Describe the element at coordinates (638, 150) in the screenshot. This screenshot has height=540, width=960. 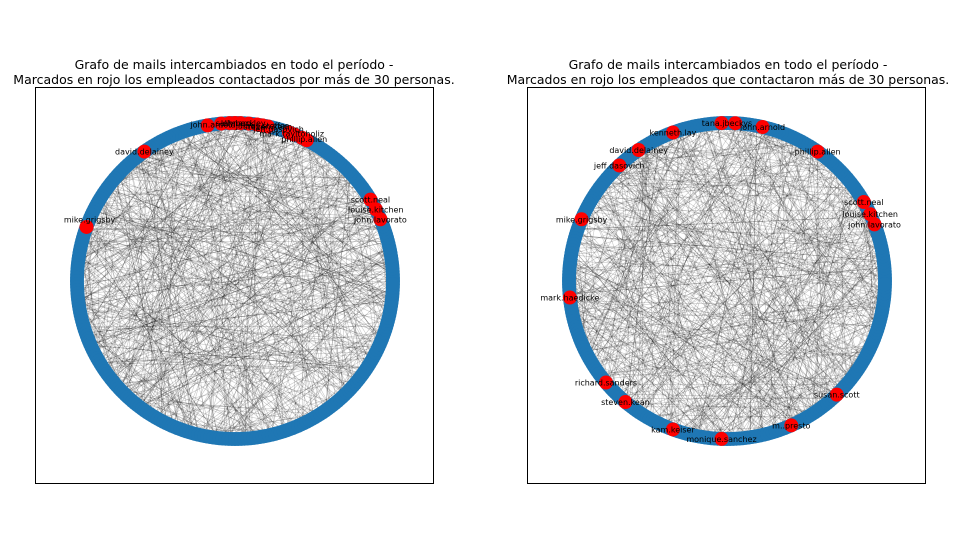
I see `node-label: david.delainey` at that location.